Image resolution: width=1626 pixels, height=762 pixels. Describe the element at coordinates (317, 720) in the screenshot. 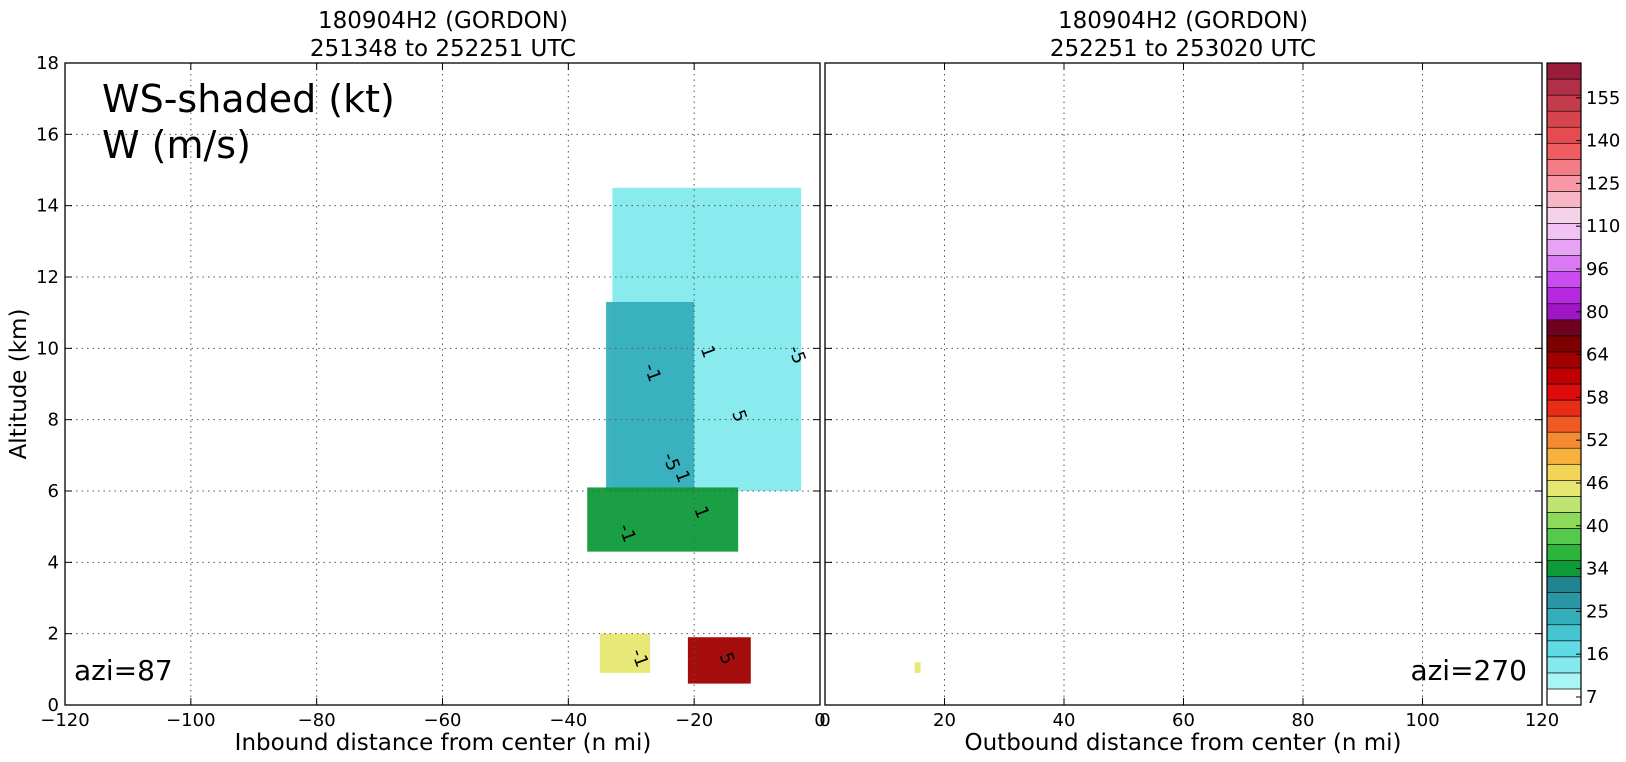

I see `x-tick-label: −80` at that location.